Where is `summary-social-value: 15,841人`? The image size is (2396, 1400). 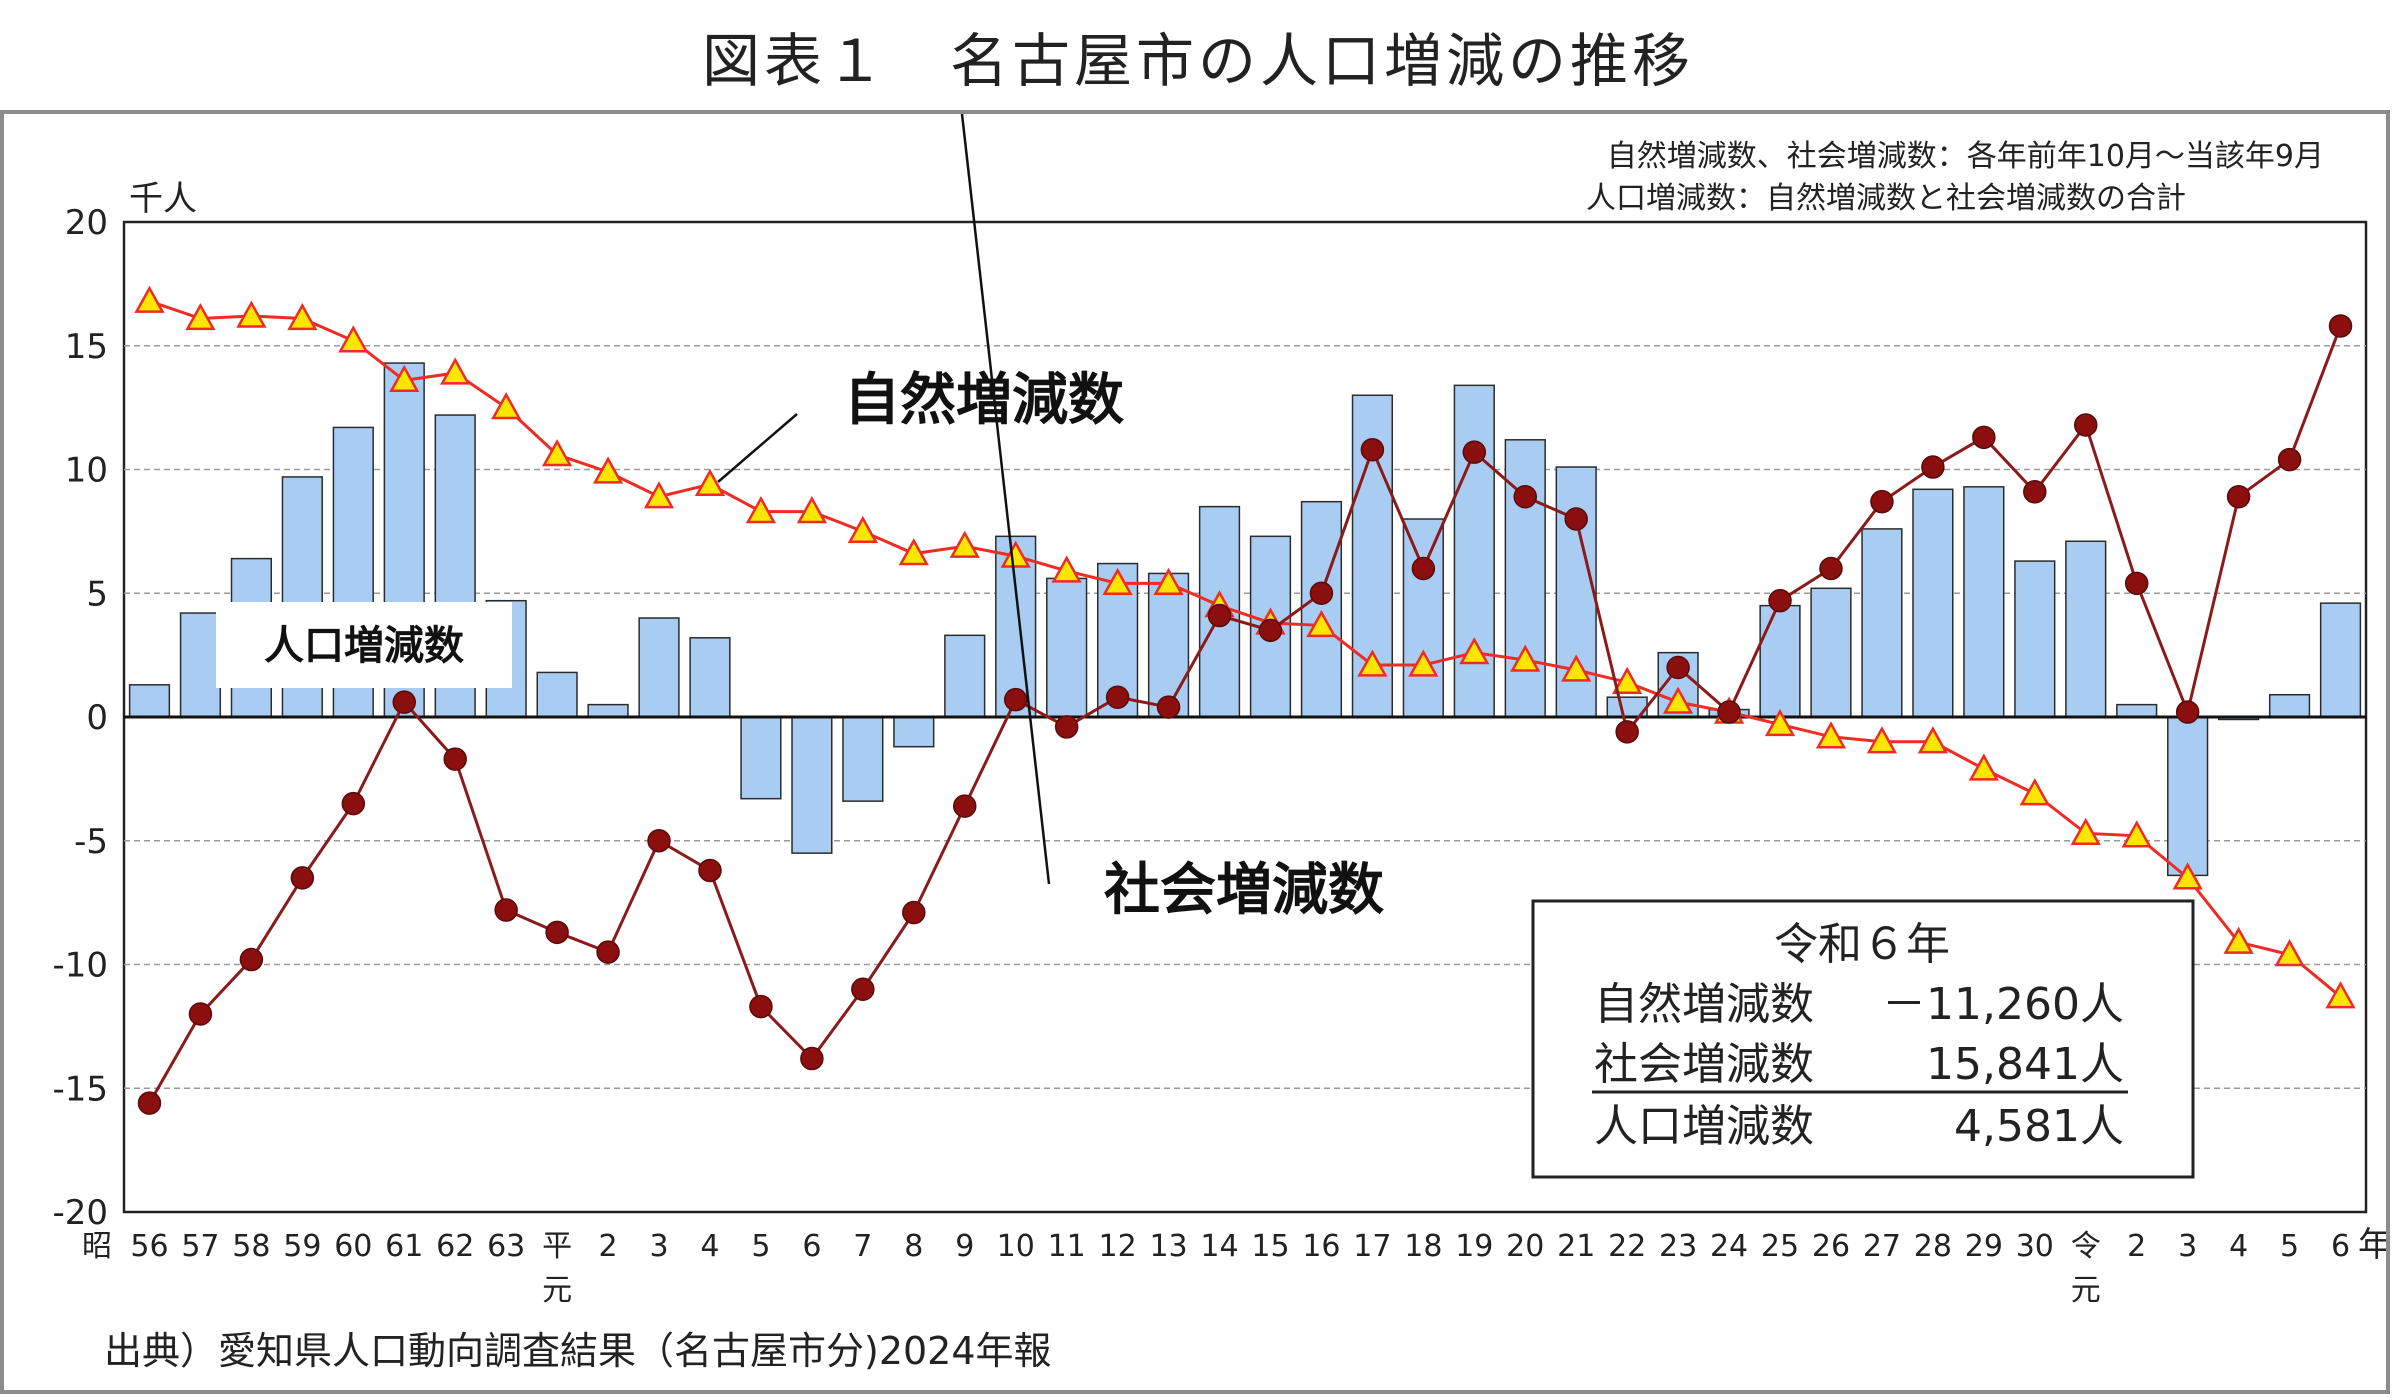
summary-social-value: 15,841人 is located at coordinates (2025, 1064).